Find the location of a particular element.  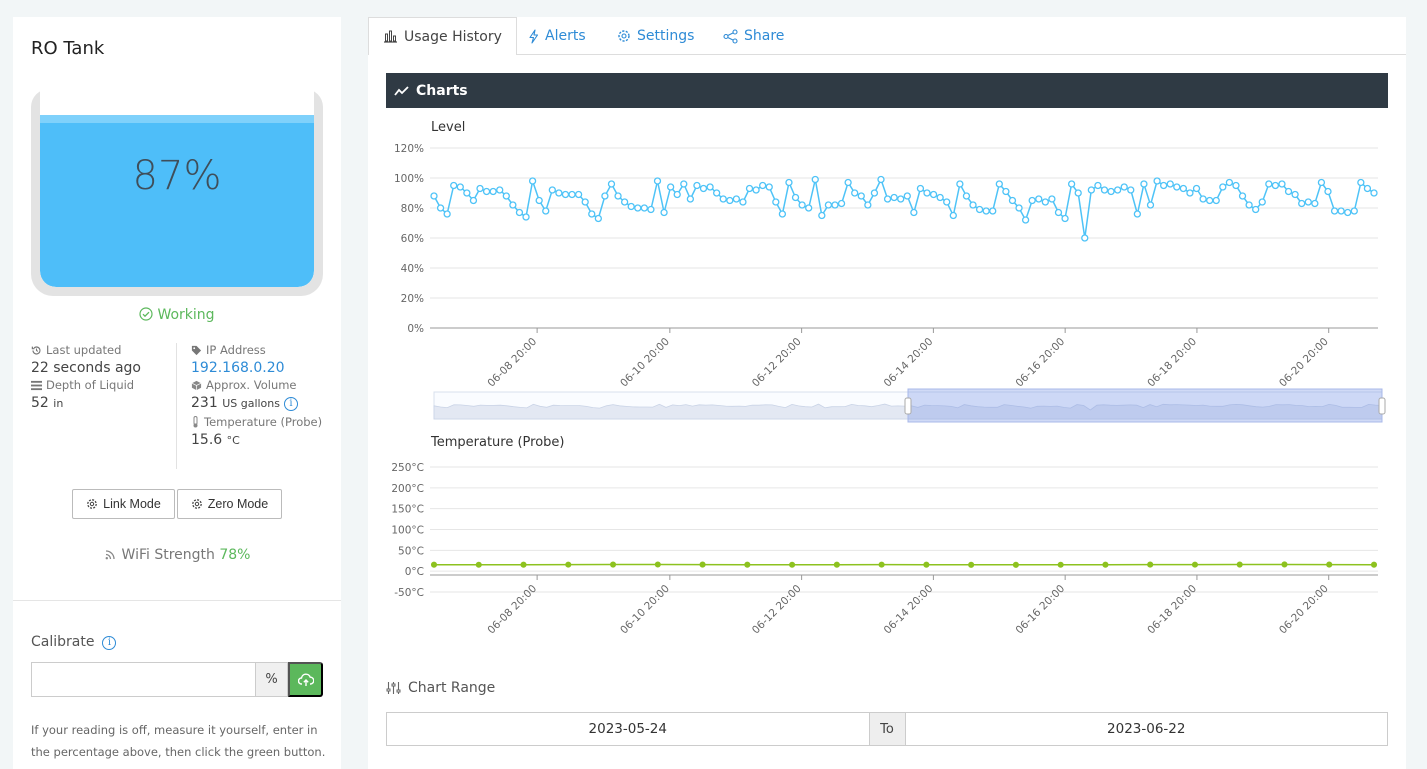

zoom-slider is located at coordinates (909, 405).